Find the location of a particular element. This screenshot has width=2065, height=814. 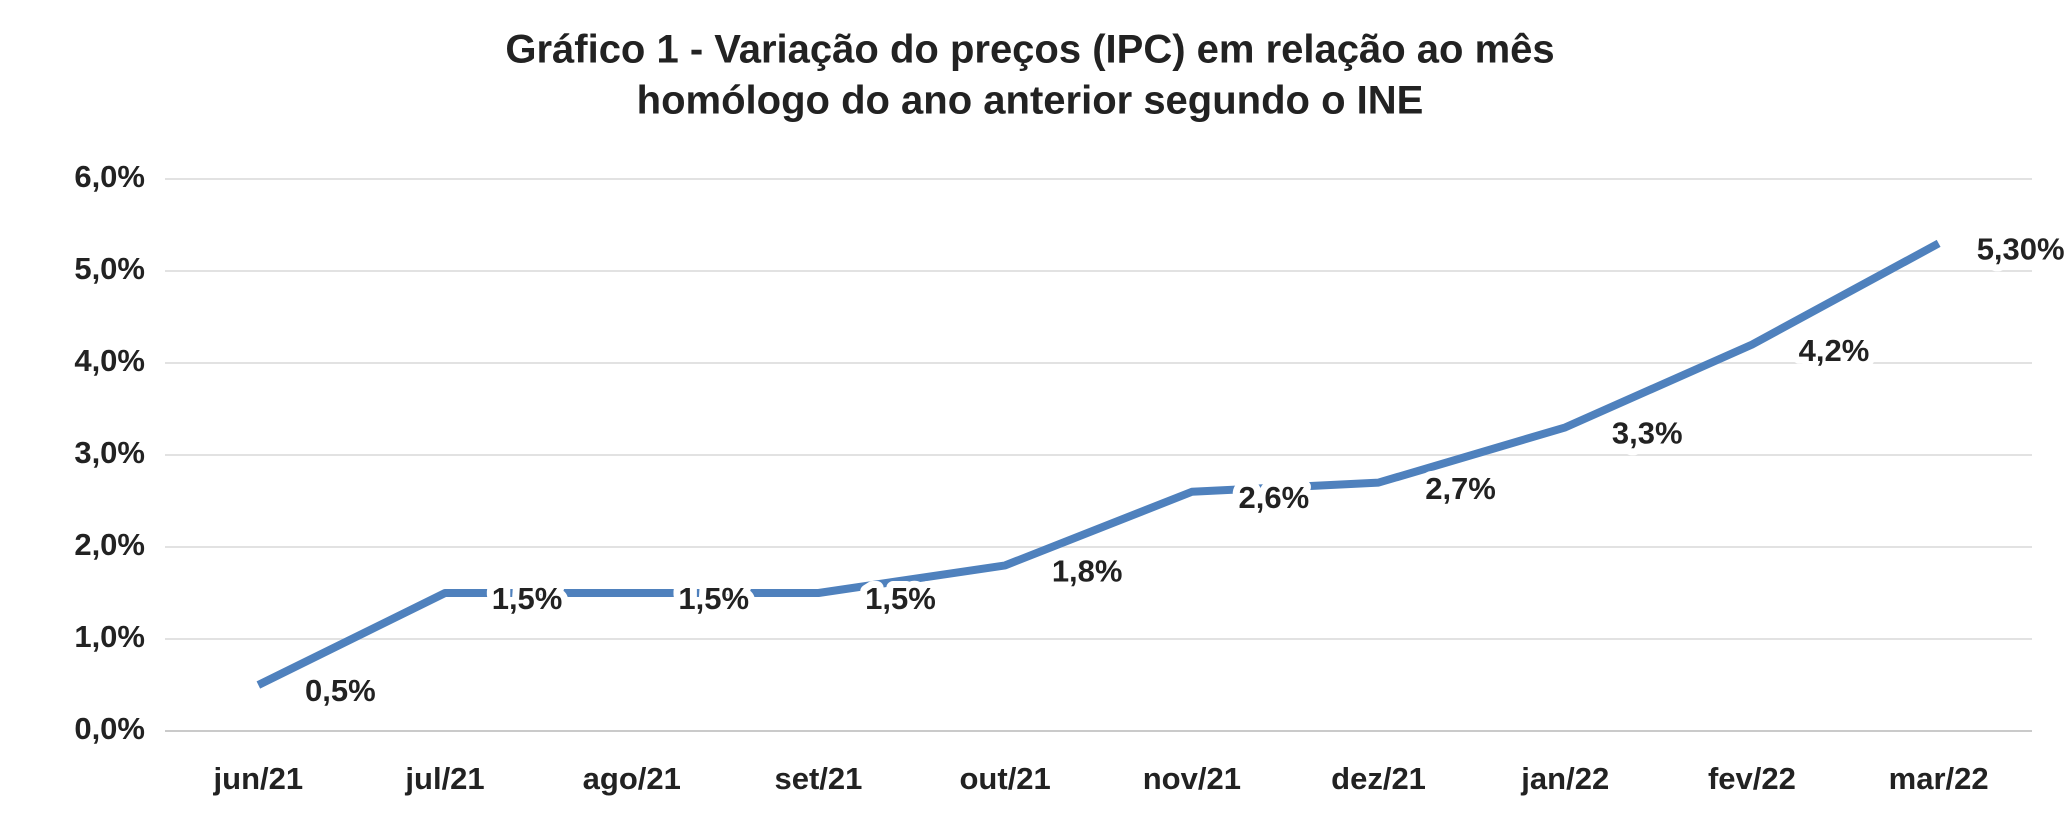

y-tick-label: 4,0% is located at coordinates (109, 360).